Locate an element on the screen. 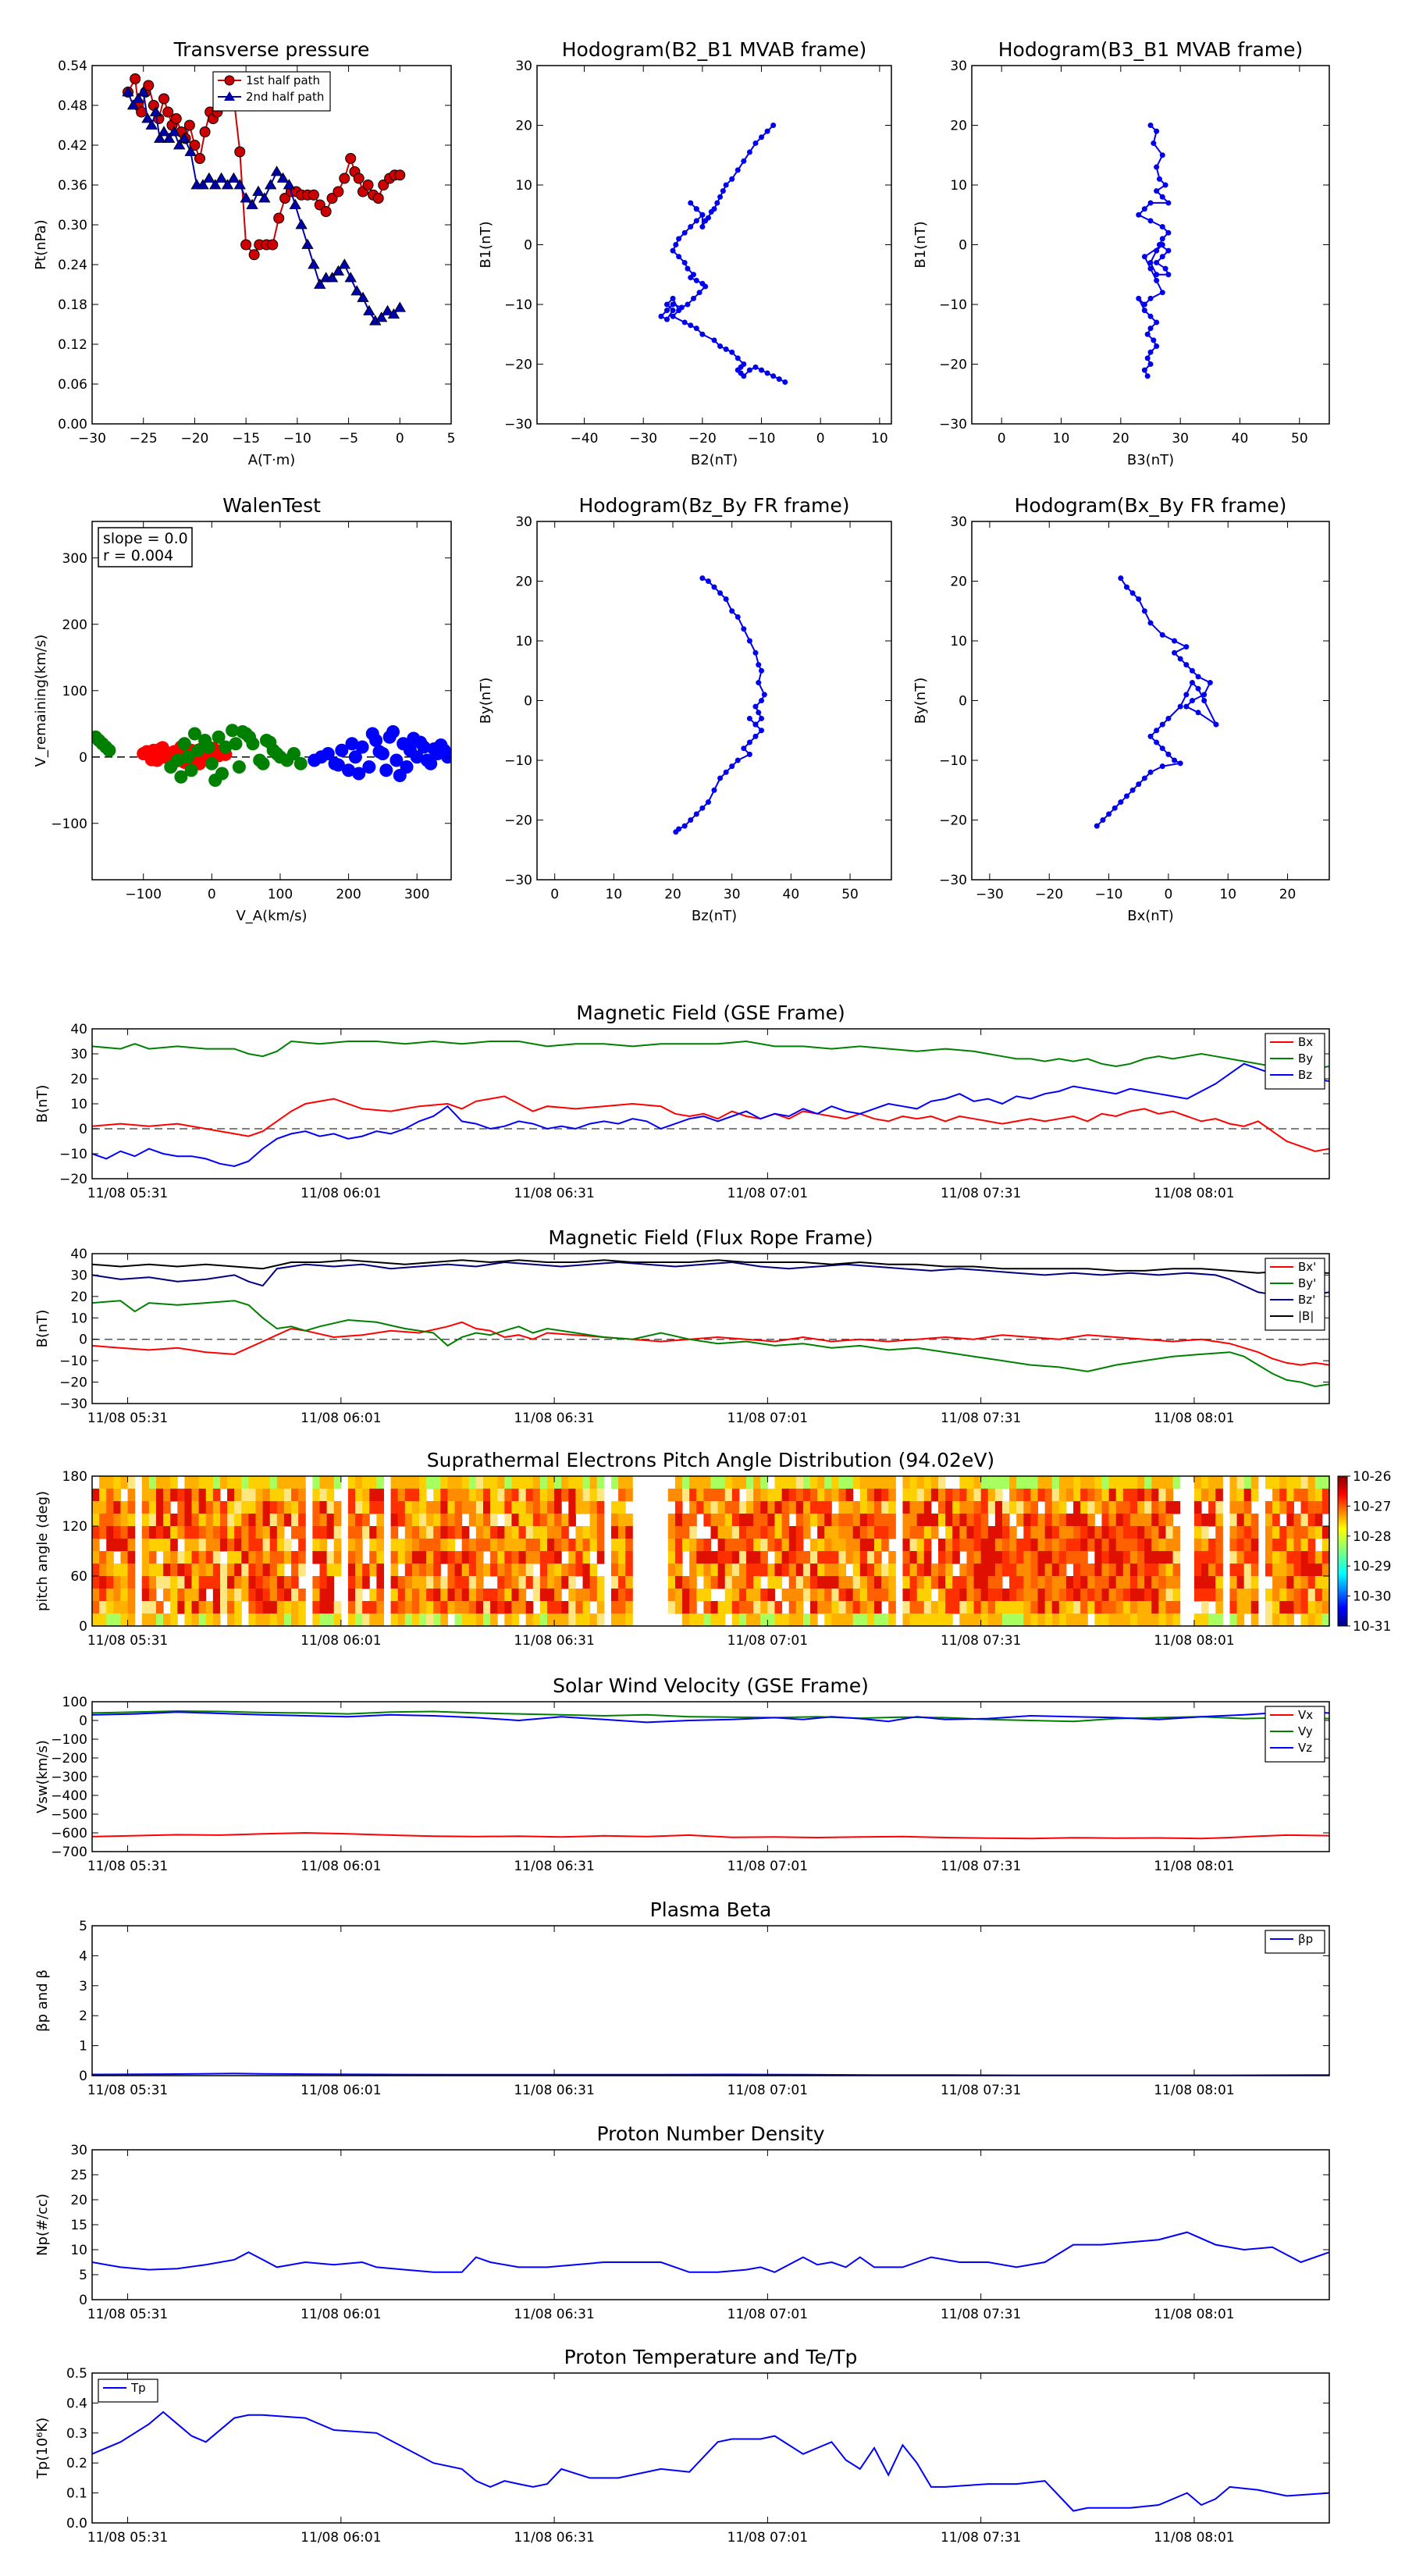 The height and width of the screenshot is (2576, 1405). x-tick-label: 11/08 06:31 is located at coordinates (554, 2090).